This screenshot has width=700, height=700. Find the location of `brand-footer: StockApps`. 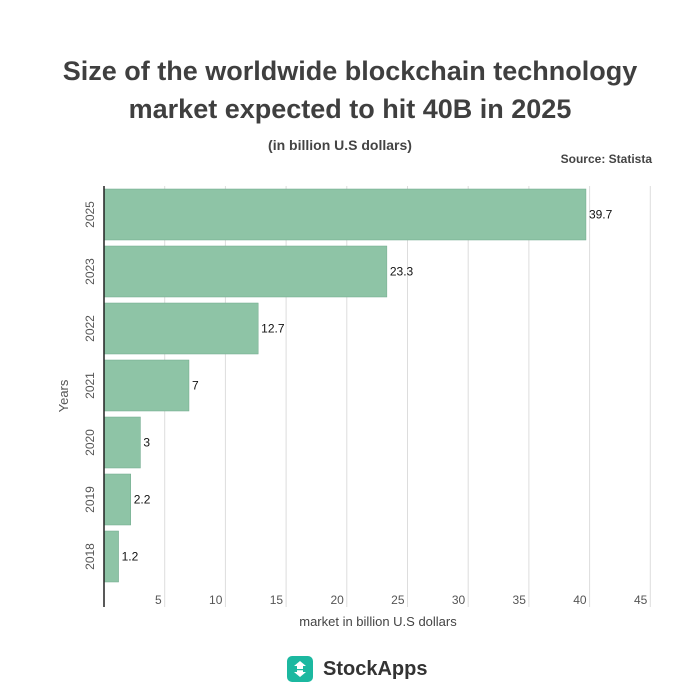

brand-footer: StockApps is located at coordinates (357, 669).